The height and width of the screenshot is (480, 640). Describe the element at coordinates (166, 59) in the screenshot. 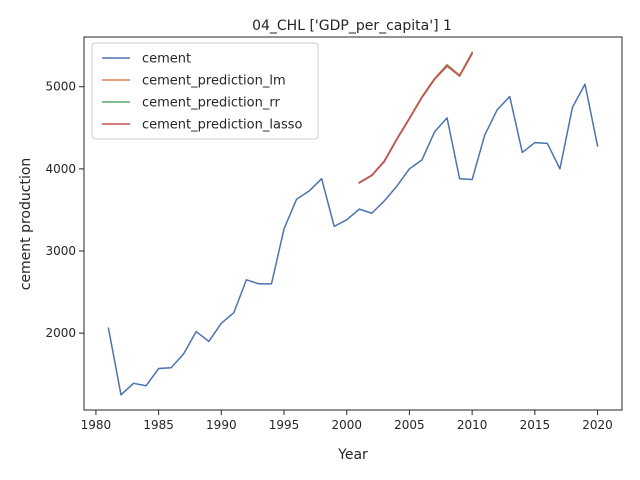

I see `legend-label-cement: cement` at that location.